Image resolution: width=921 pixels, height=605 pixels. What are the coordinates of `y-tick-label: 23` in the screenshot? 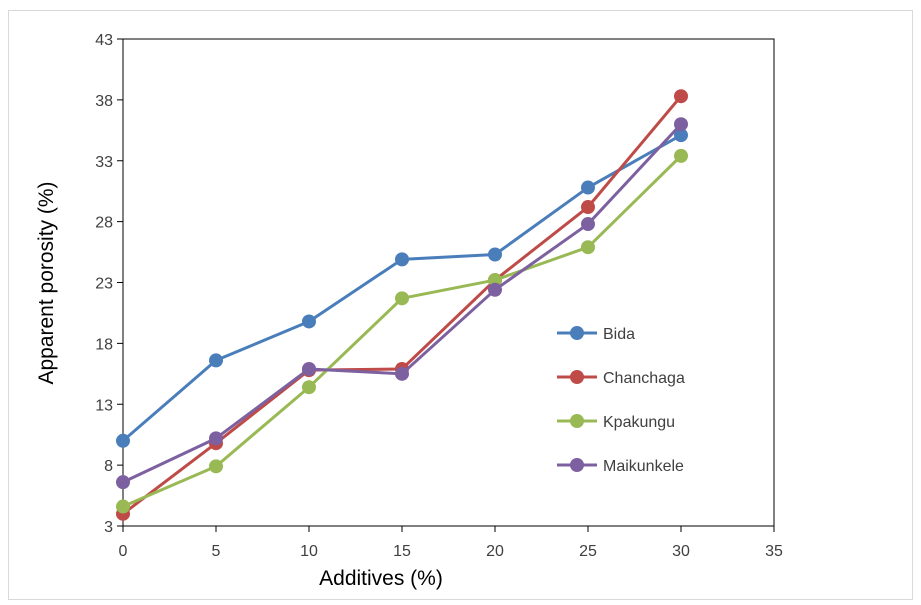 It's located at (104, 284).